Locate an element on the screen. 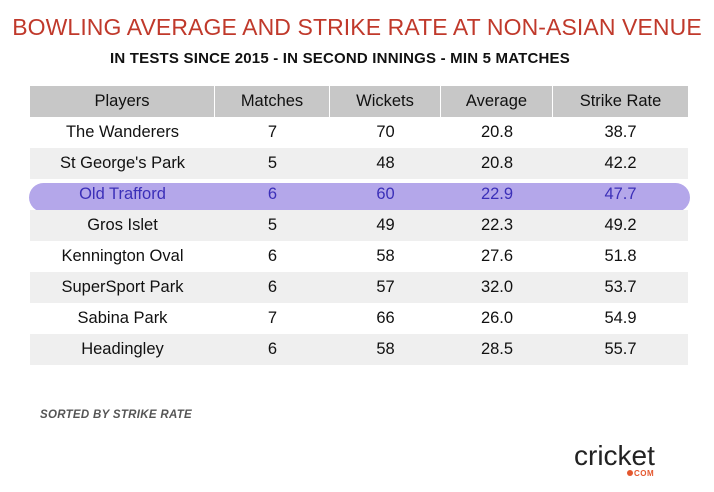 The image size is (714, 492). logo-wordmark: cricket is located at coordinates (614, 455).